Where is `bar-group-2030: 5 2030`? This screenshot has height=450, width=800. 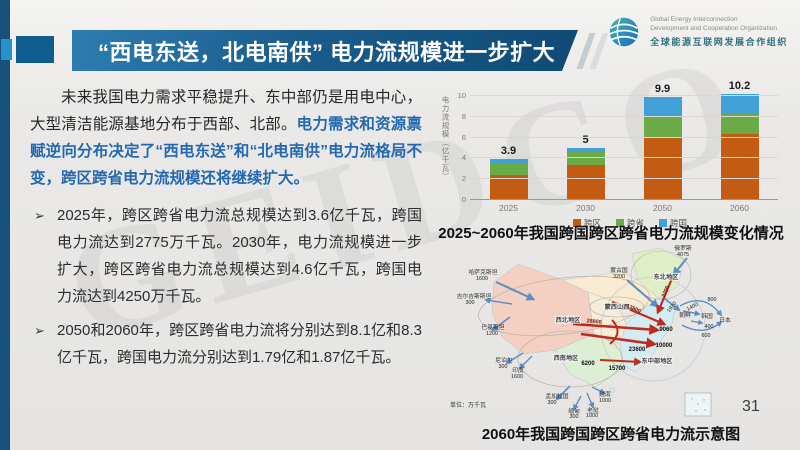 bar-group-2030: 5 2030 is located at coordinates (586, 154).